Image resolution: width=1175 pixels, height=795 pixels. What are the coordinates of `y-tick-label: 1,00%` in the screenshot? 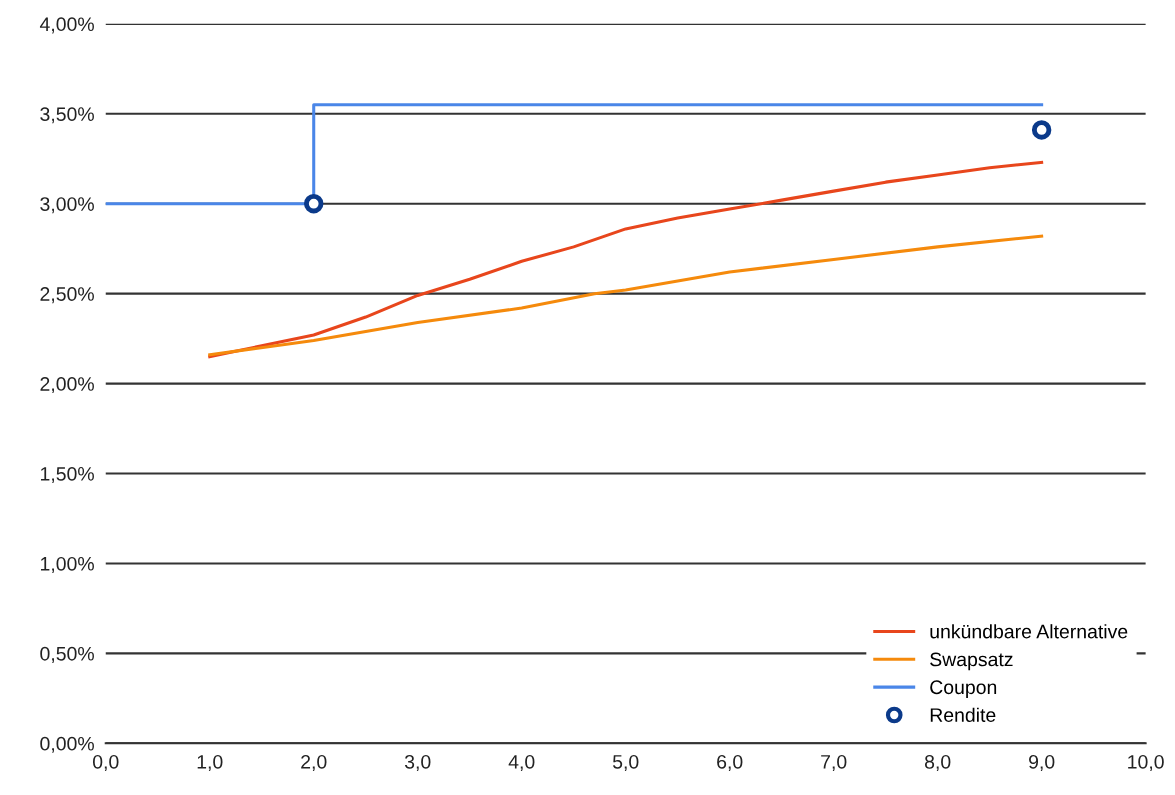 It's located at (67, 564).